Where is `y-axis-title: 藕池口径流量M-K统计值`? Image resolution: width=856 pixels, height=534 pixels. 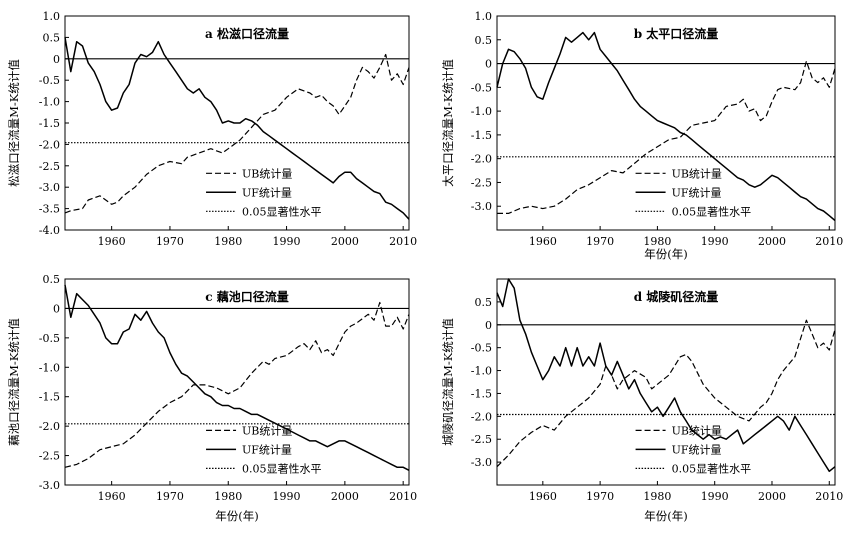
y-axis-title: 藕池口径流量M-K统计值 is located at coordinates (14, 382).